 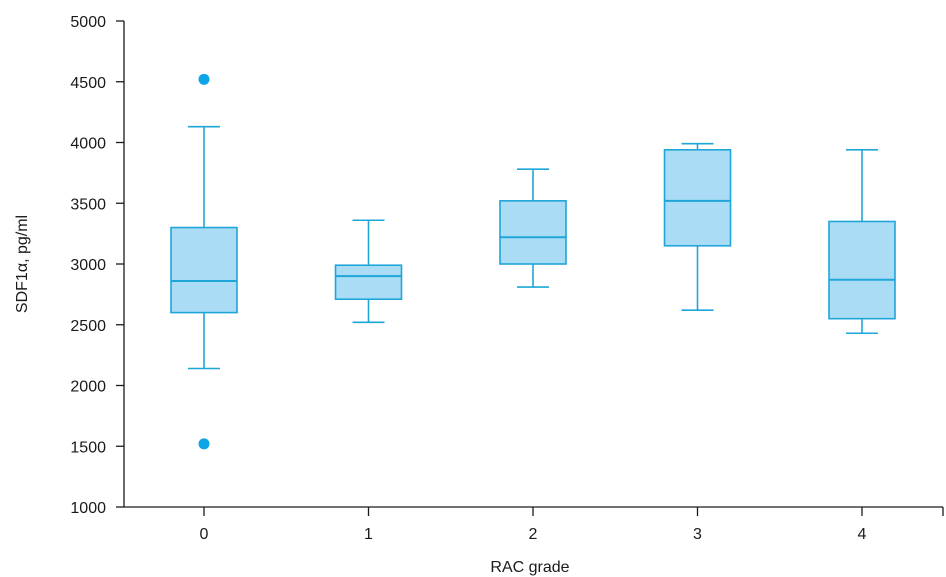 I want to click on y-tick-label-3500: 3500, so click(x=88, y=204).